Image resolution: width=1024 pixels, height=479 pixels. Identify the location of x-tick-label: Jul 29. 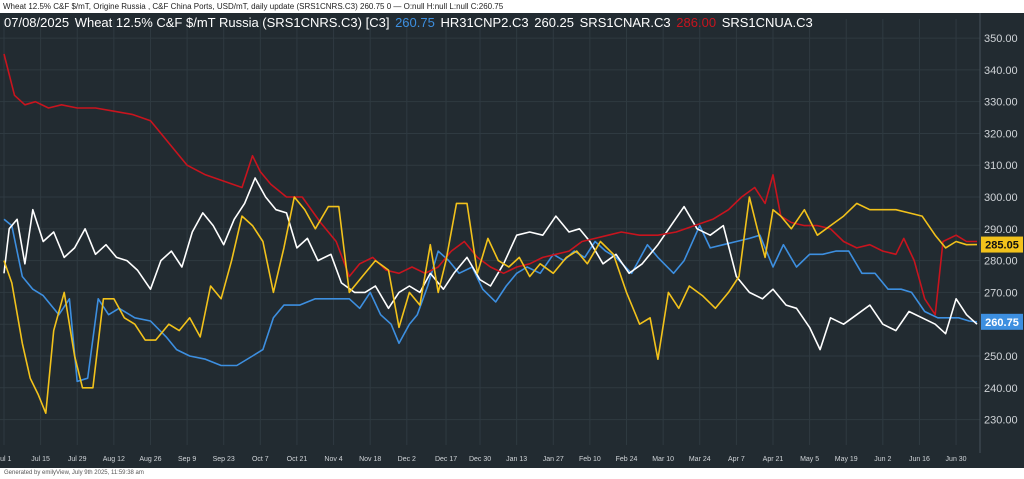
(77, 459).